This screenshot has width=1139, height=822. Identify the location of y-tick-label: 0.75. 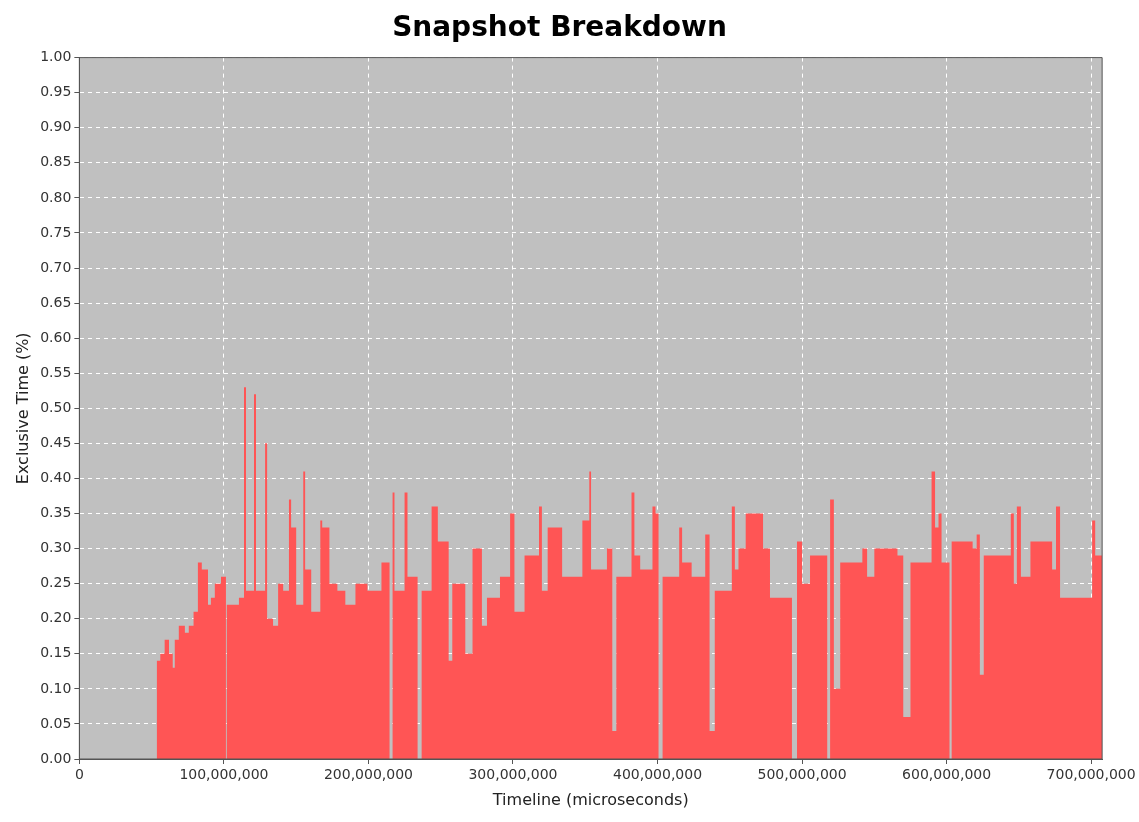
(56, 231).